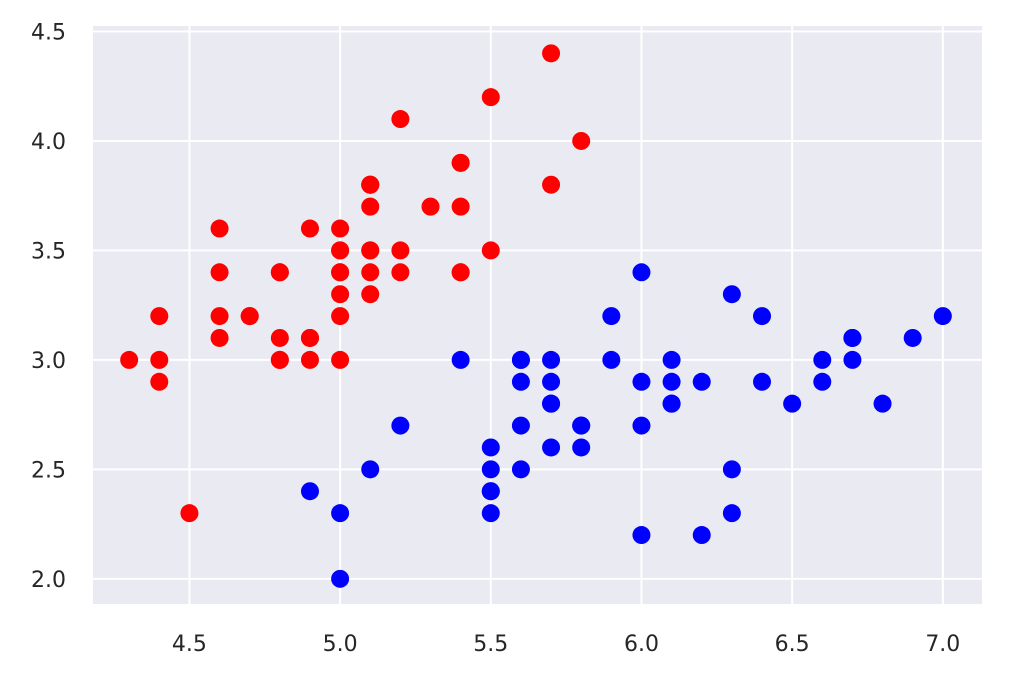 This screenshot has height=676, width=1018. What do you see at coordinates (942, 644) in the screenshot?
I see `x-tick-label: 7.0` at bounding box center [942, 644].